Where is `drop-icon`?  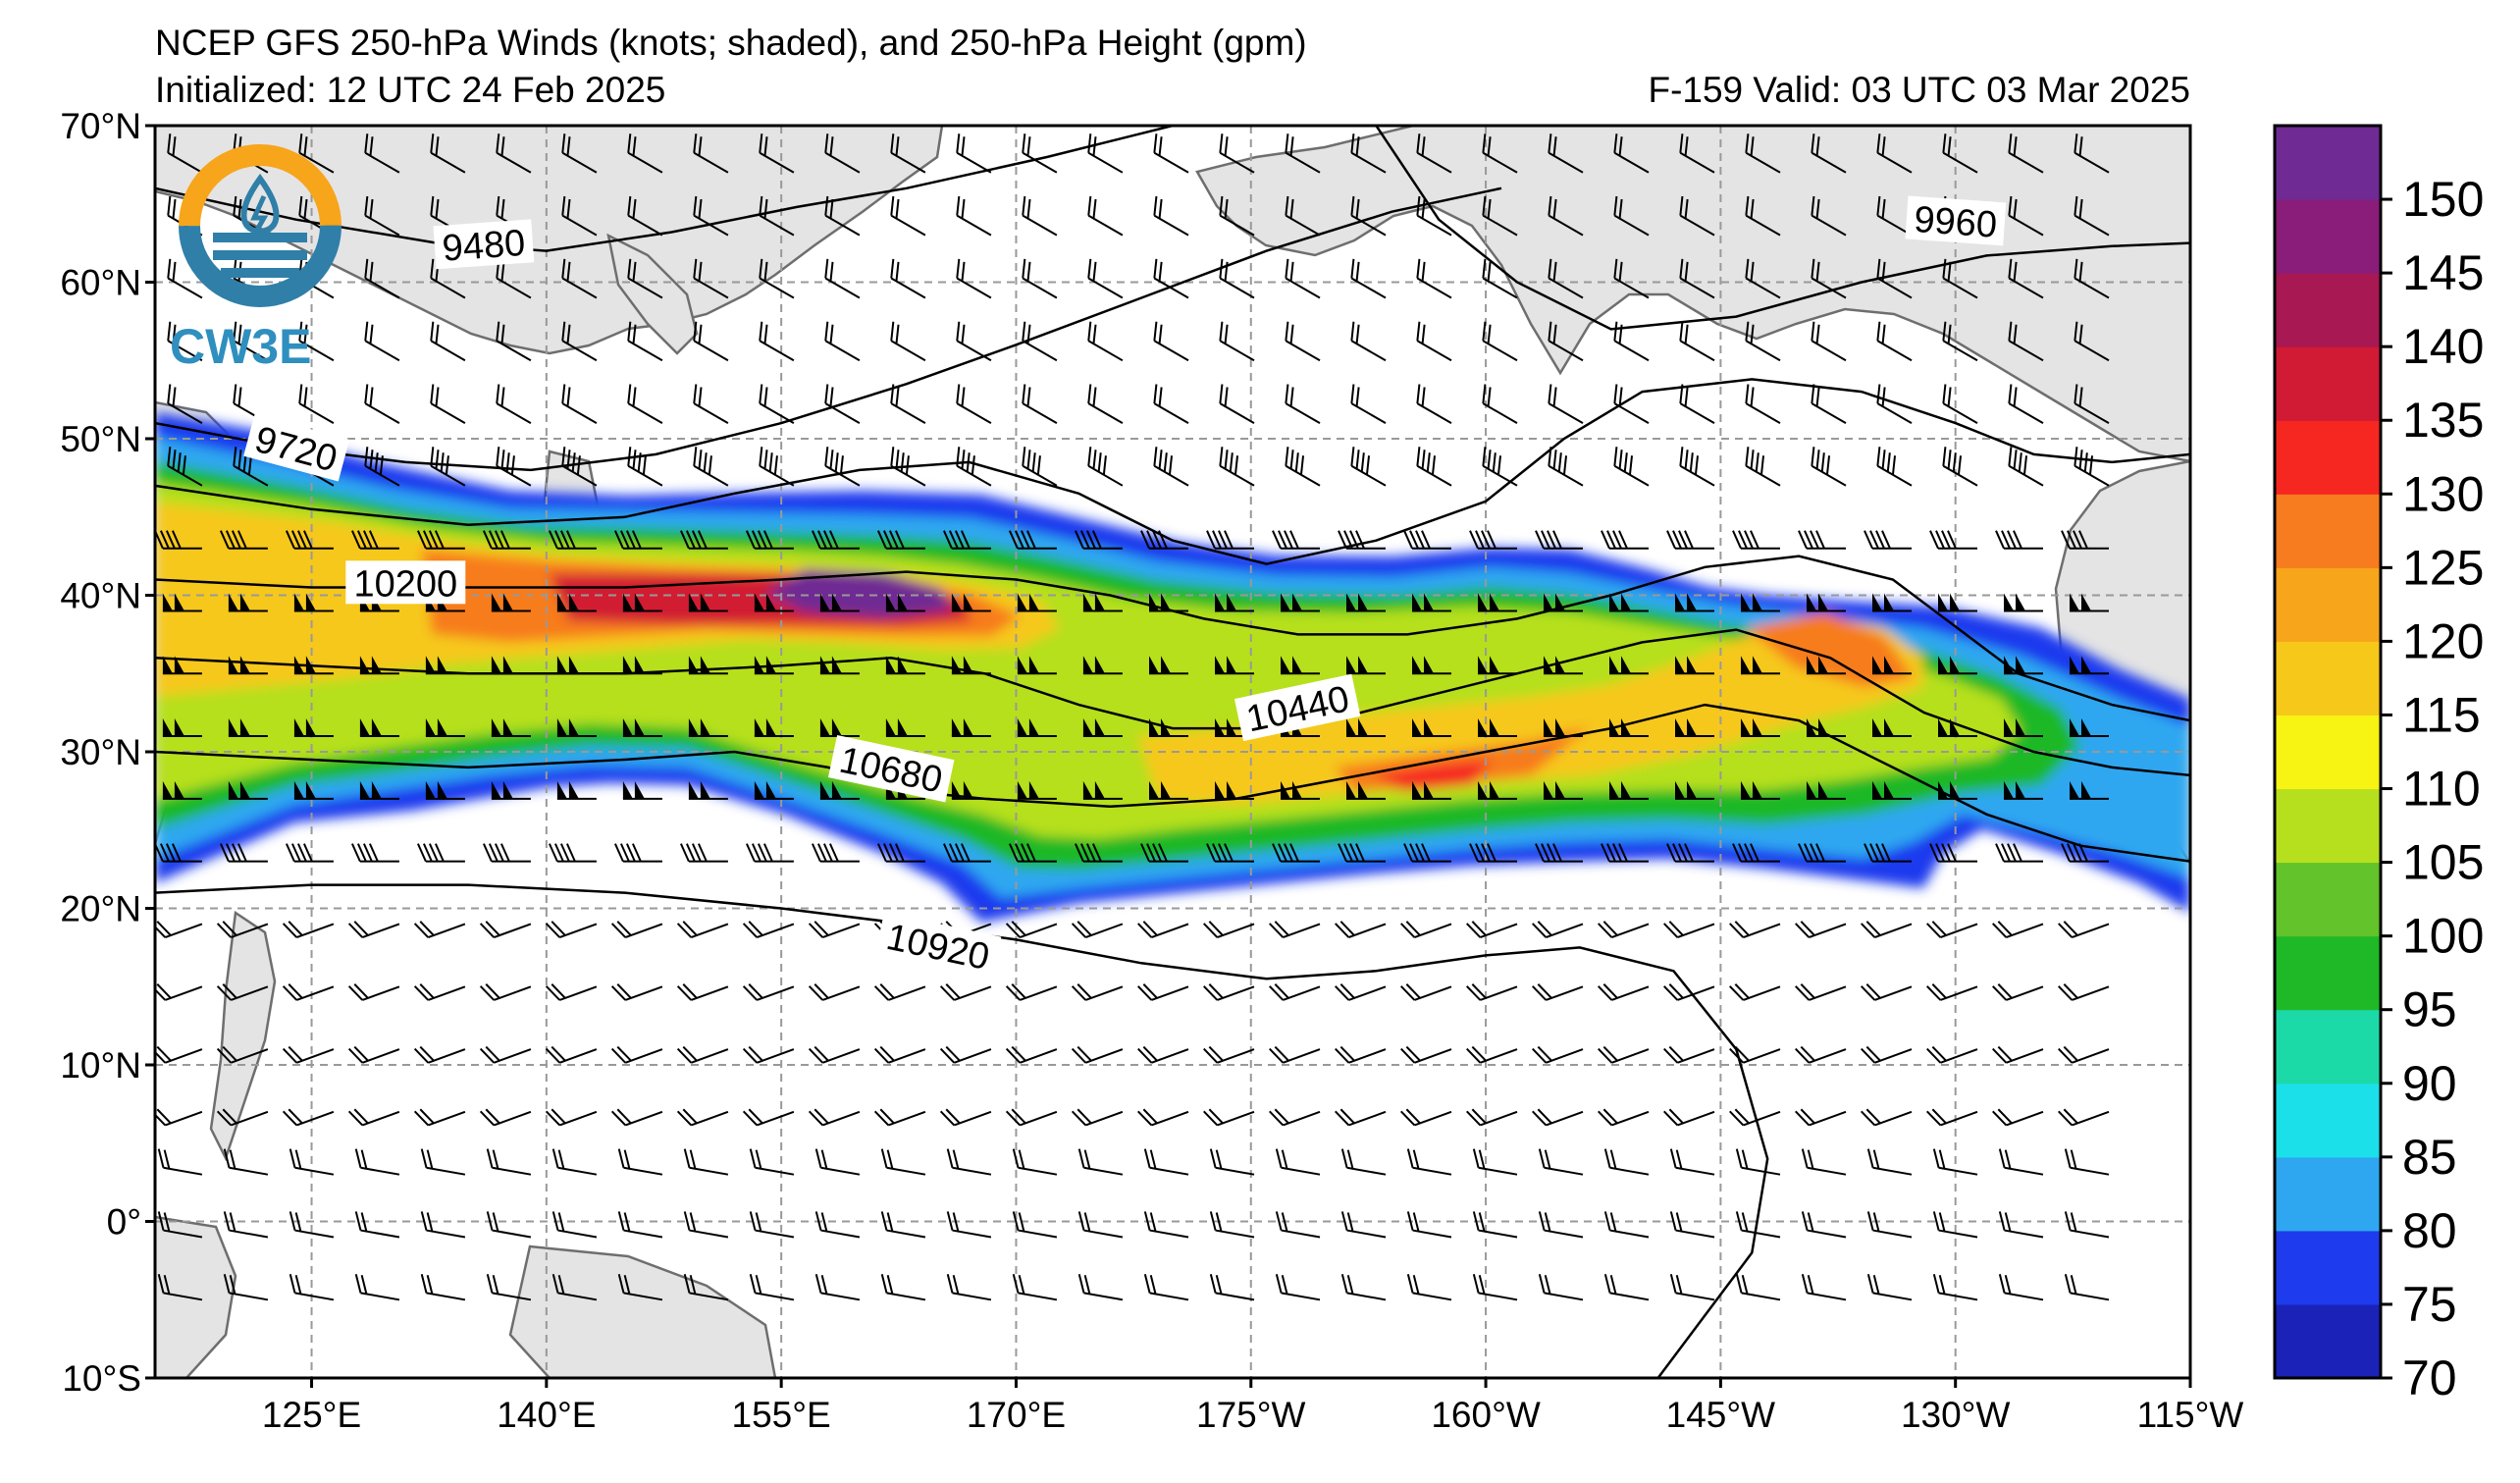 drop-icon is located at coordinates (260, 205).